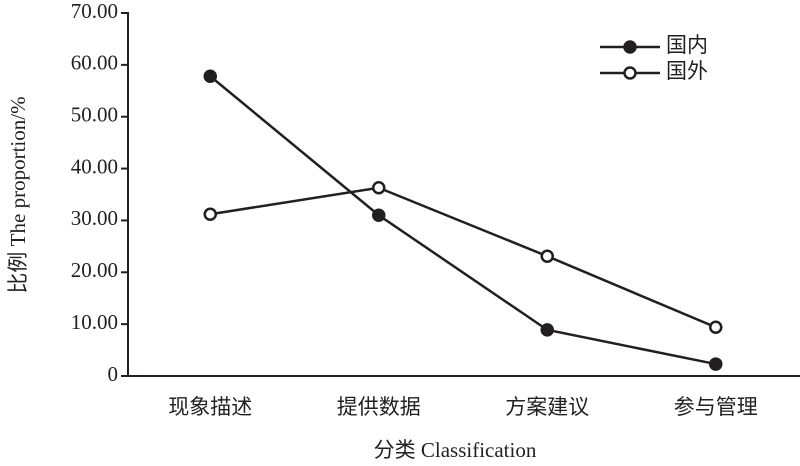 The width and height of the screenshot is (800, 466). I want to click on y-tick-label: 0, so click(113, 374).